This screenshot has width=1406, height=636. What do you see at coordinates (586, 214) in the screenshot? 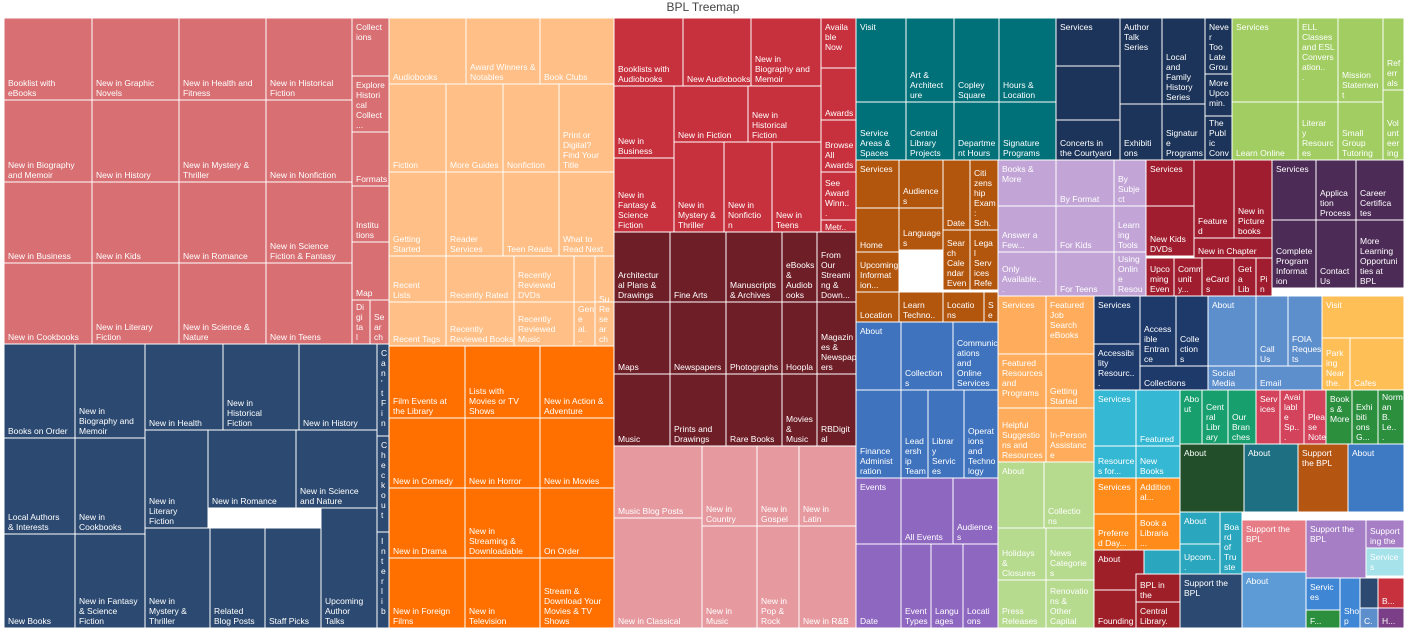
I see `treemap-tile: What to Read Next` at bounding box center [586, 214].